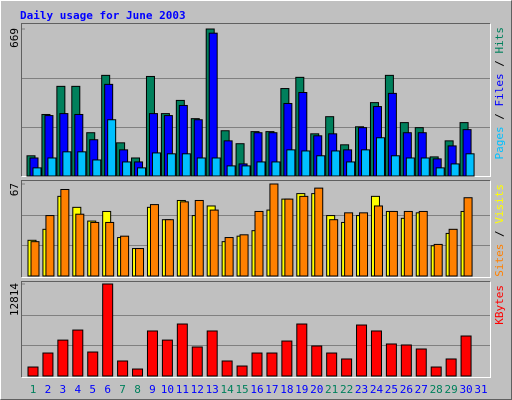  Describe the element at coordinates (122, 389) in the screenshot. I see `x-tick-label: 7` at that location.